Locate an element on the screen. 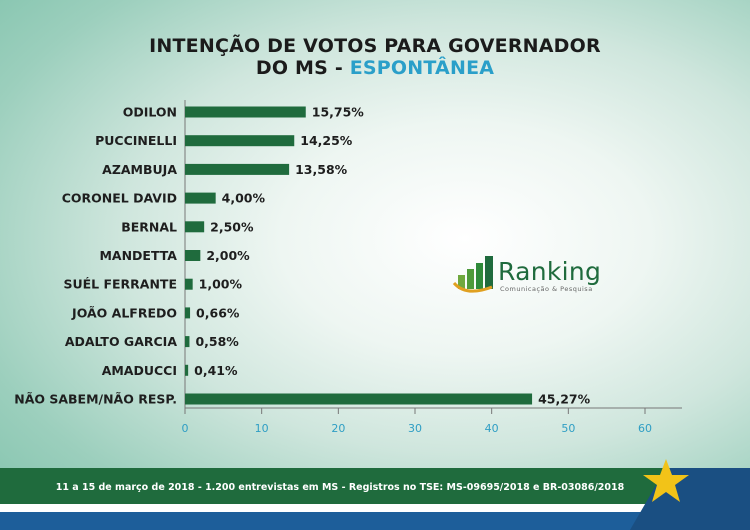 The width and height of the screenshot is (750, 530). ranking-logo-tagline: Comunicação & Pesquisa is located at coordinates (546, 289).